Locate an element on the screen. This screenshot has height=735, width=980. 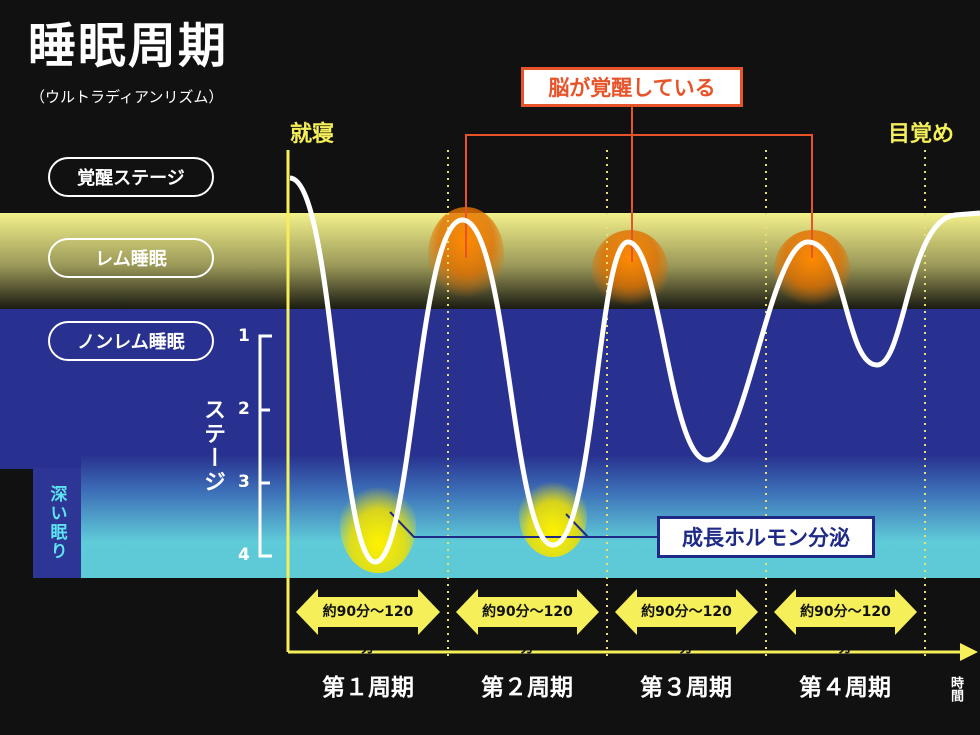
wake-label: 目覚め is located at coordinates (921, 134).